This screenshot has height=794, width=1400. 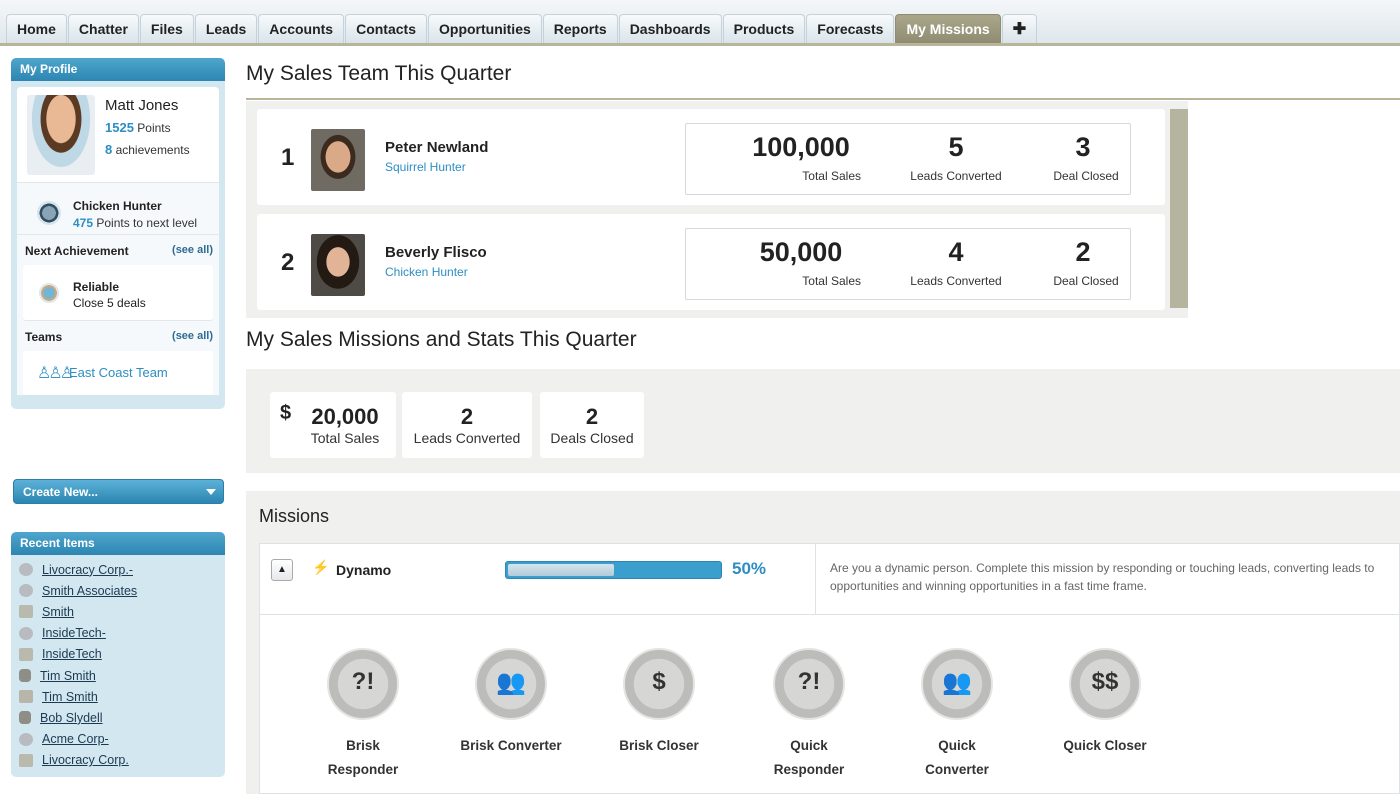 I want to click on recent-item: Livocracy Corp., so click(x=118, y=760).